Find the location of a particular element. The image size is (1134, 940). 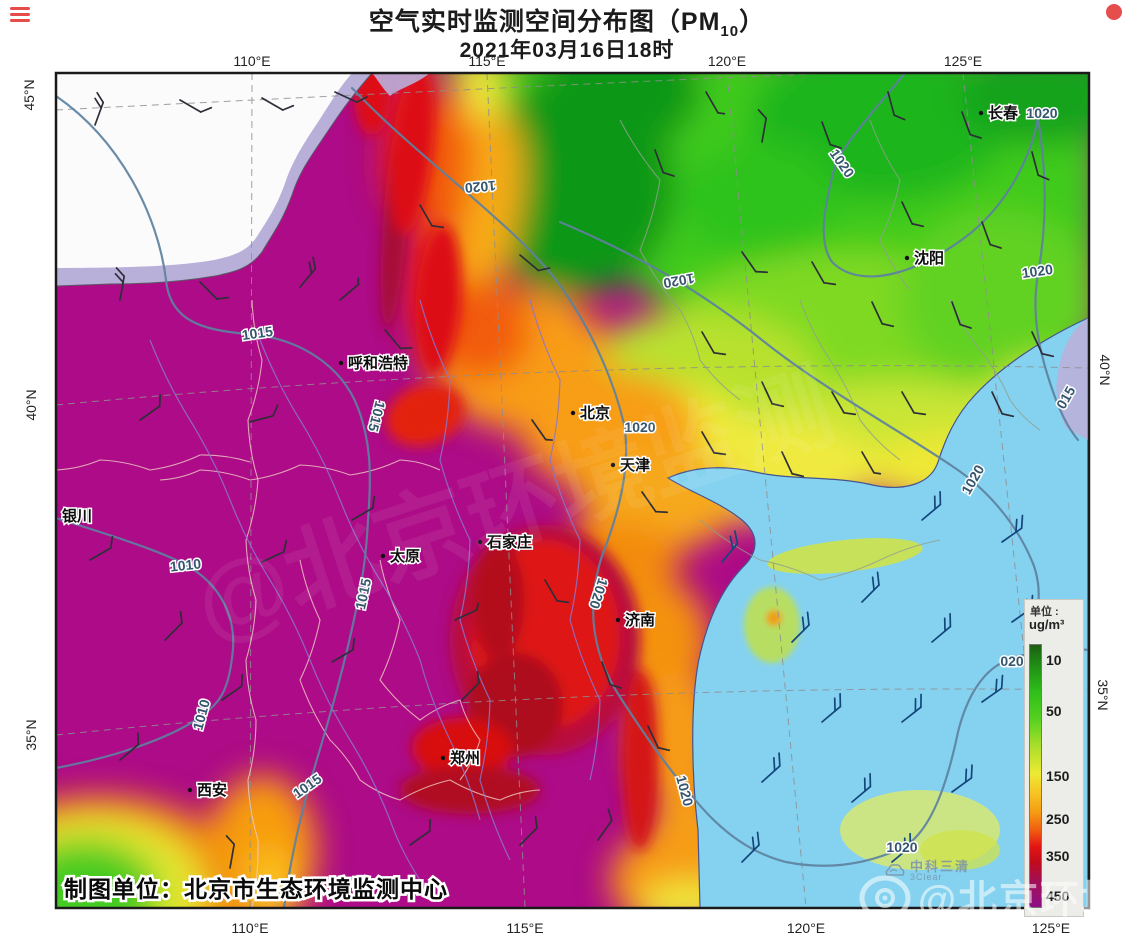

city-label-呼和浩特: 呼和浩特 is located at coordinates (378, 363).